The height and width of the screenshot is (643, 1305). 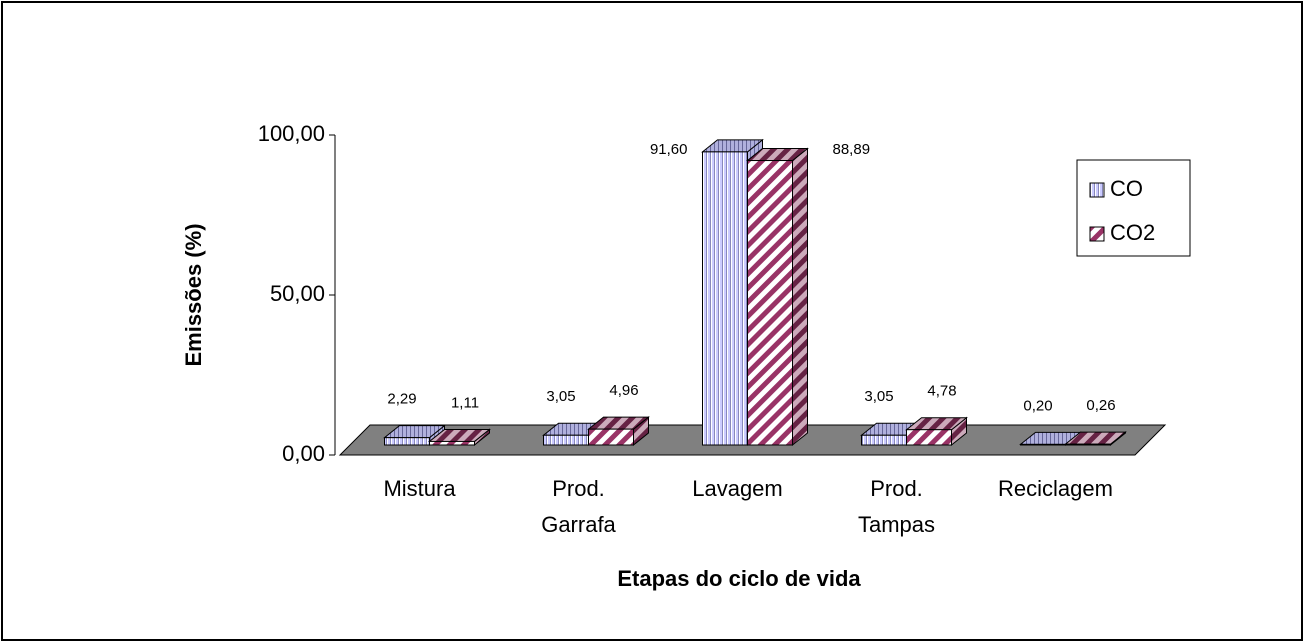 I want to click on value-label: 88,89, so click(x=852, y=149).